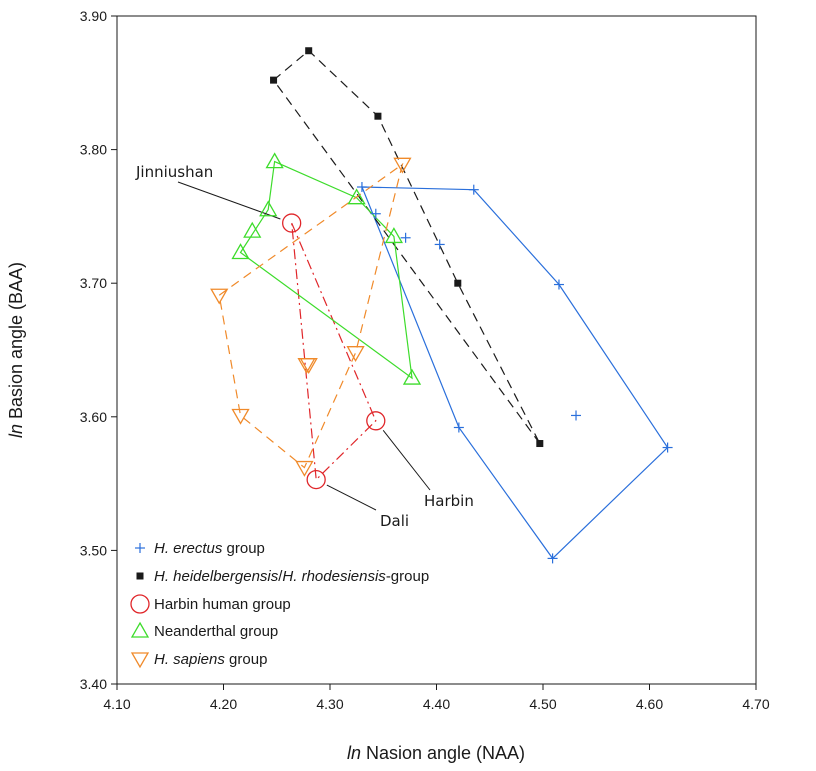 The width and height of the screenshot is (816, 771). Describe the element at coordinates (329, 704) in the screenshot. I see `x-tick-label: 4.30` at that location.